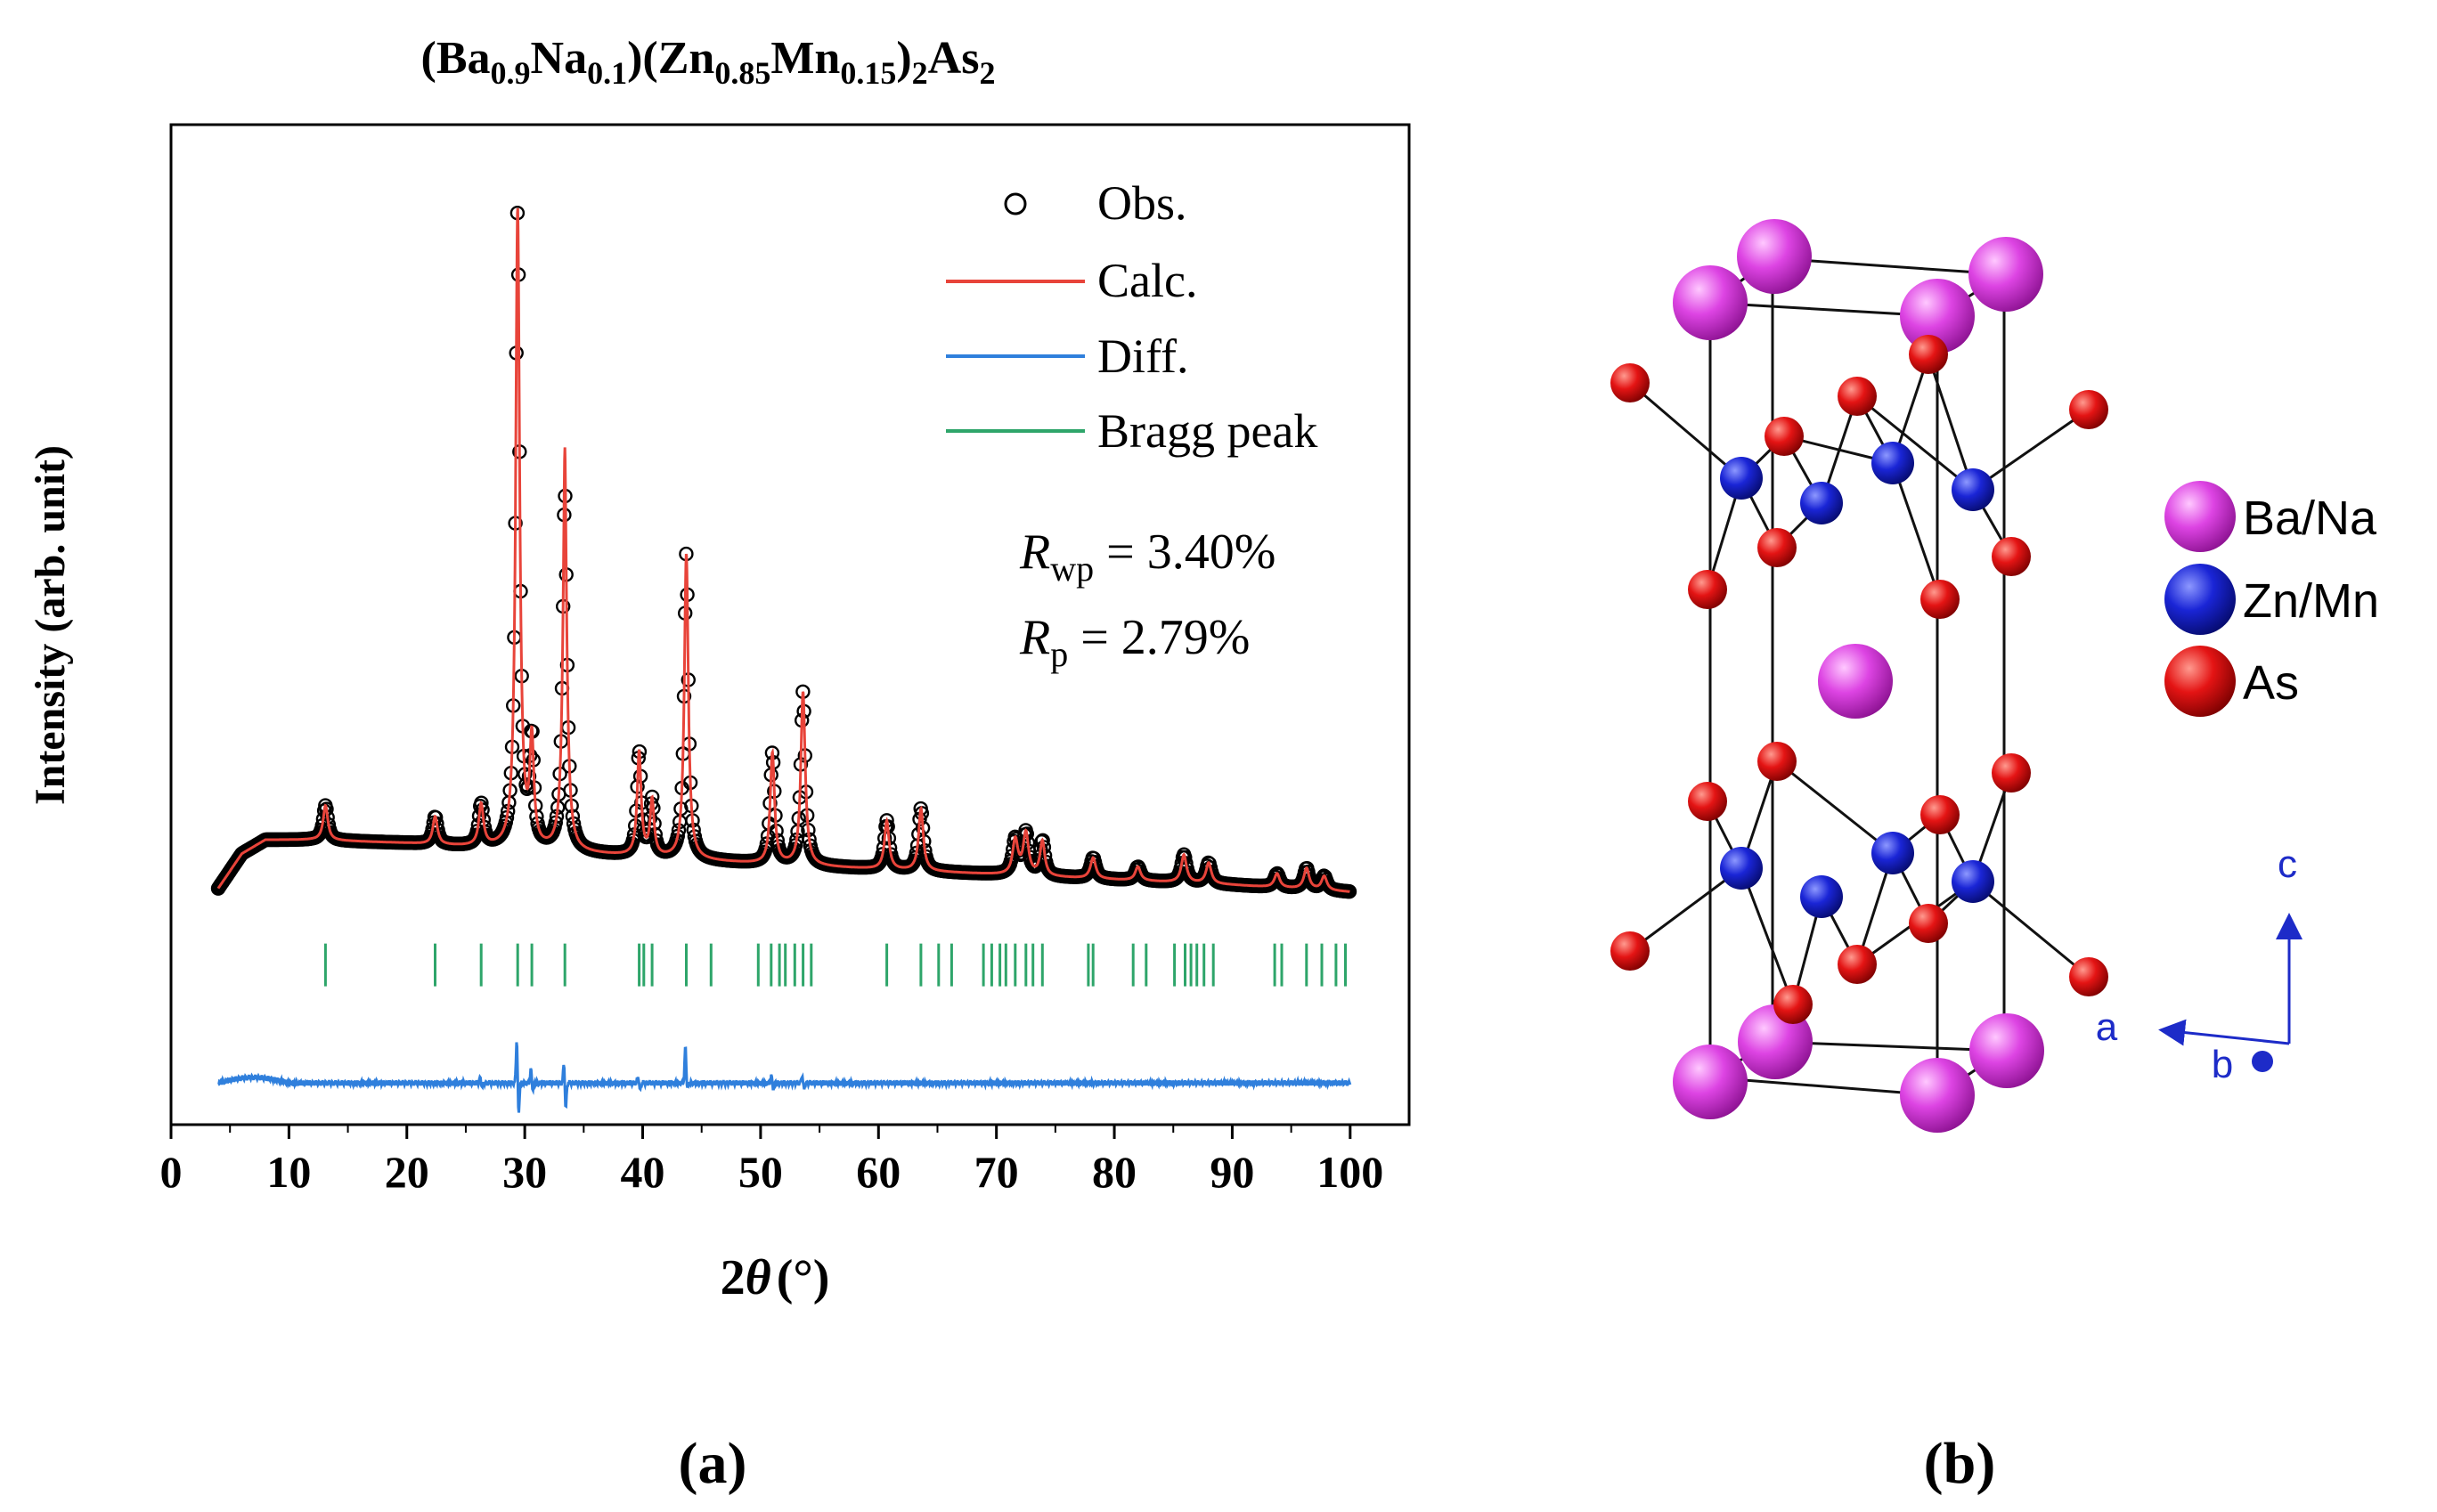 The width and height of the screenshot is (2437, 1512). I want to click on legend-calc-label: Calc., so click(1147, 280).